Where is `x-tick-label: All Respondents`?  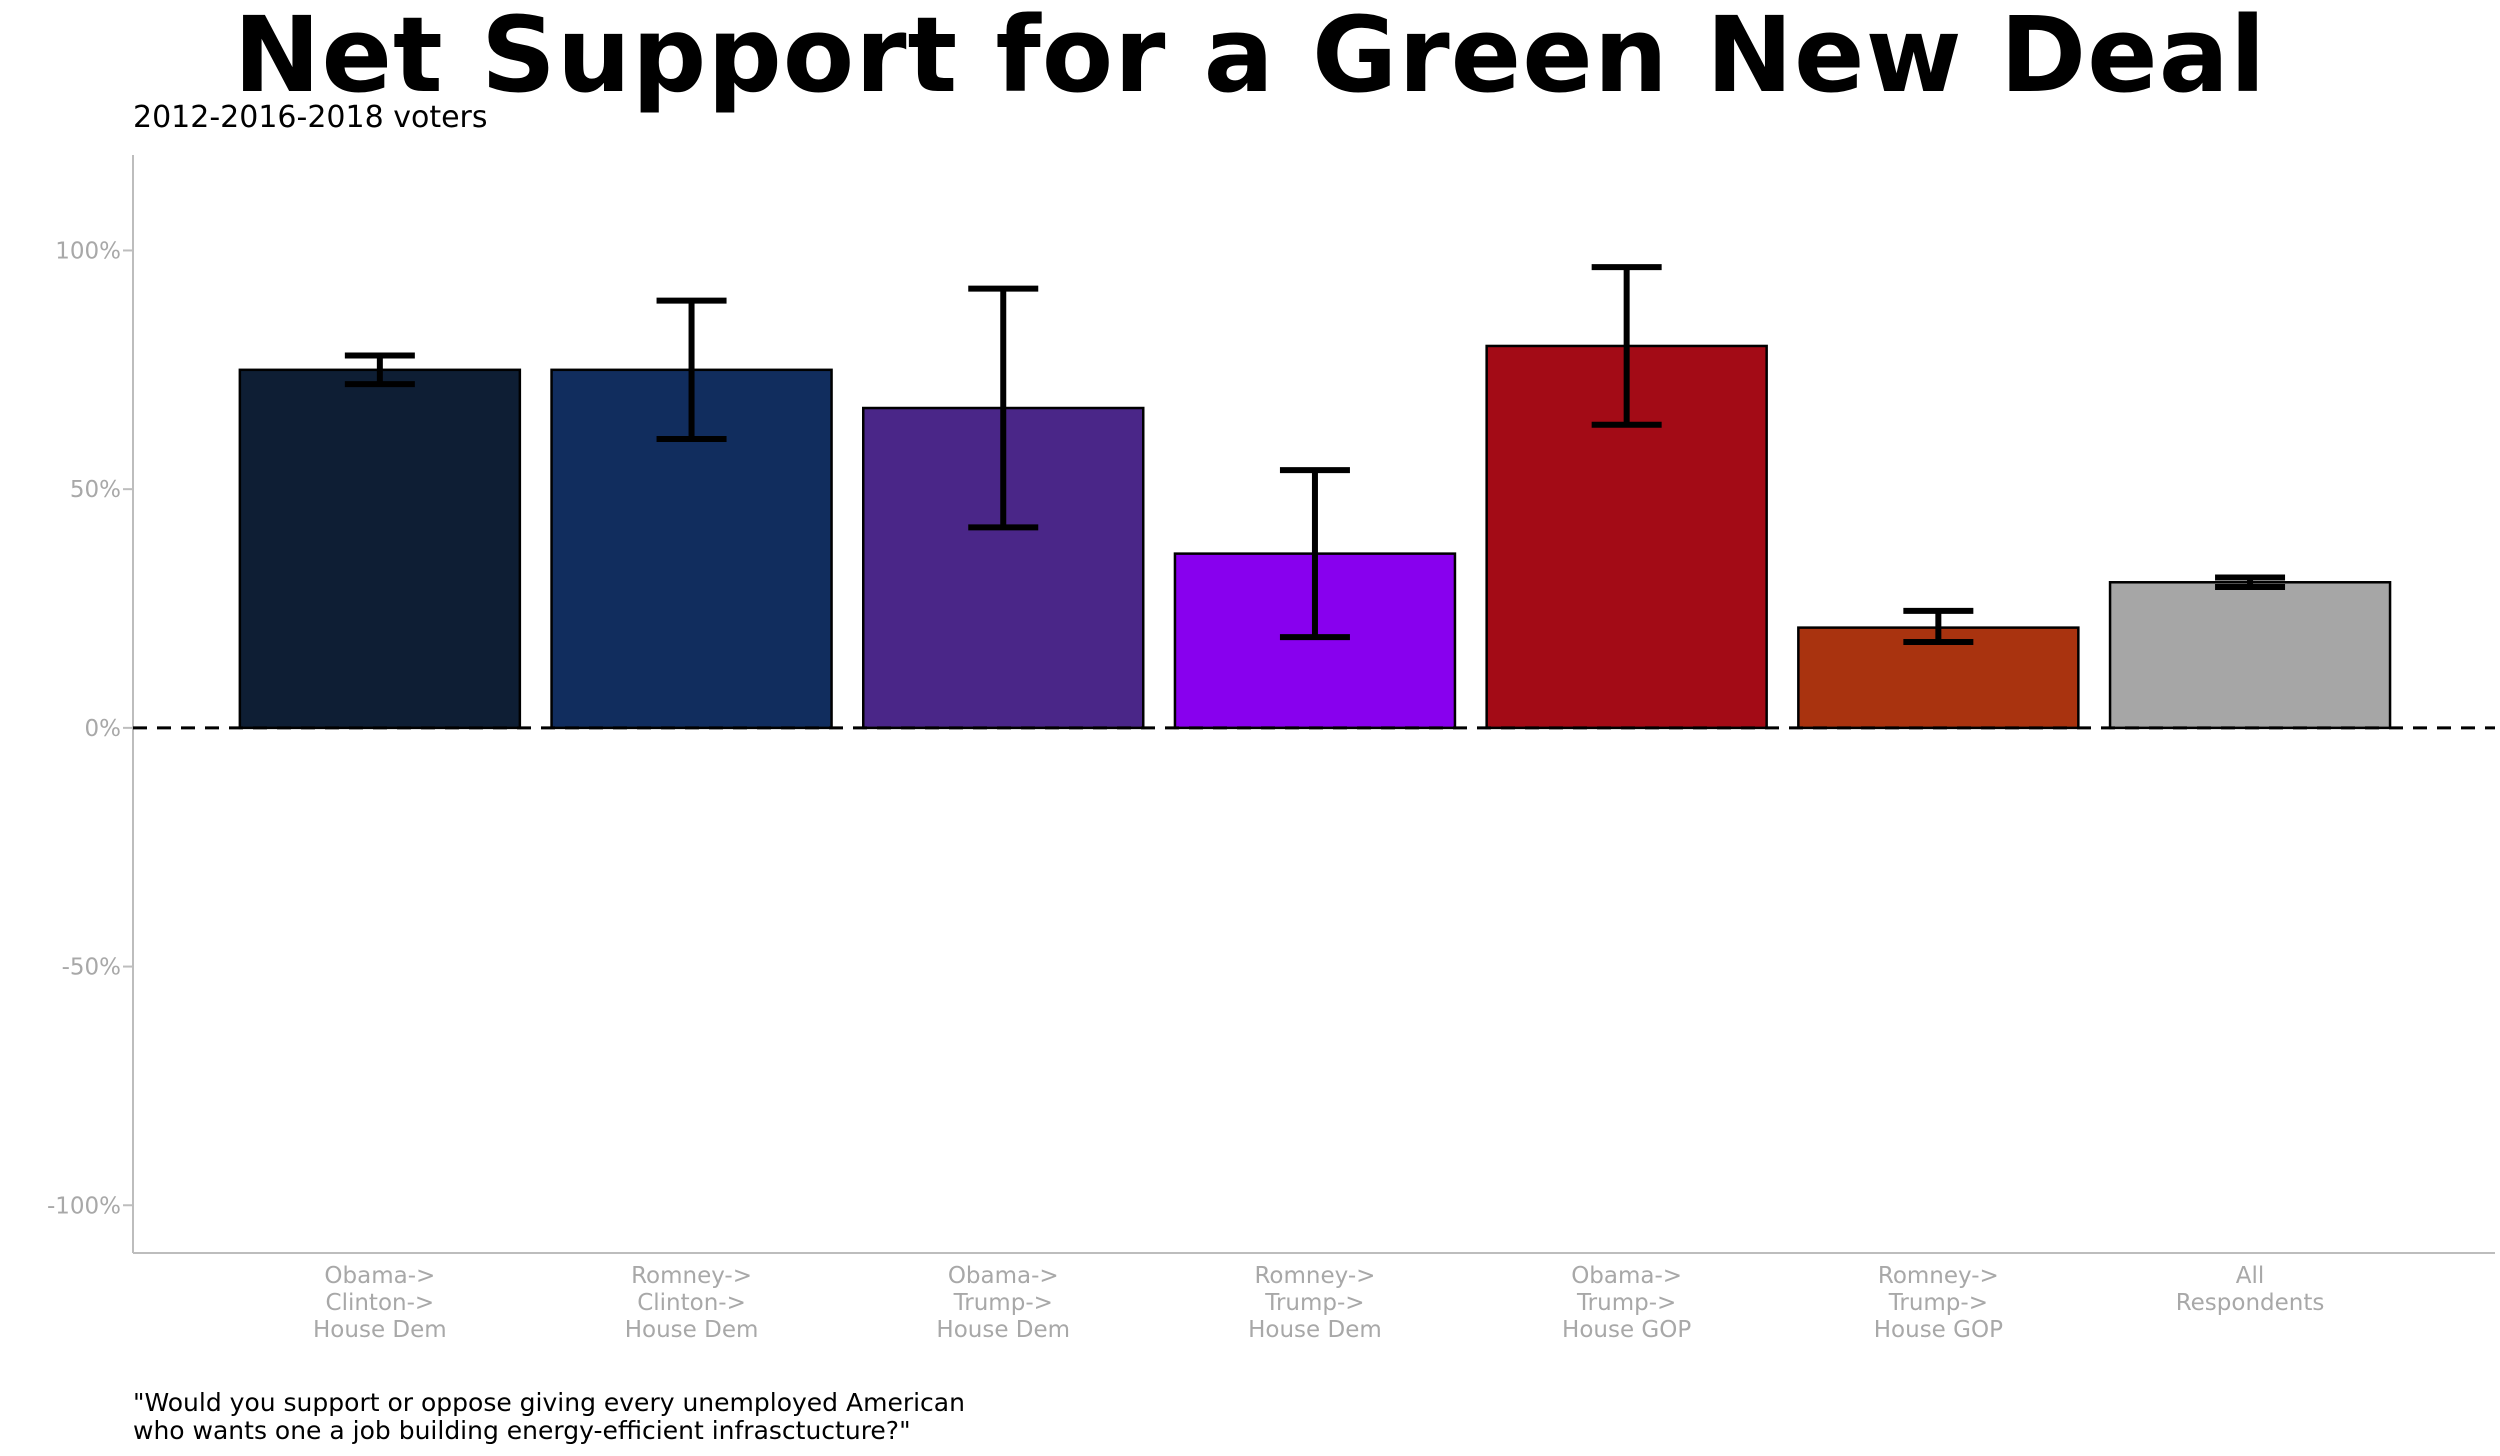 x-tick-label: All Respondents is located at coordinates (2250, 1289).